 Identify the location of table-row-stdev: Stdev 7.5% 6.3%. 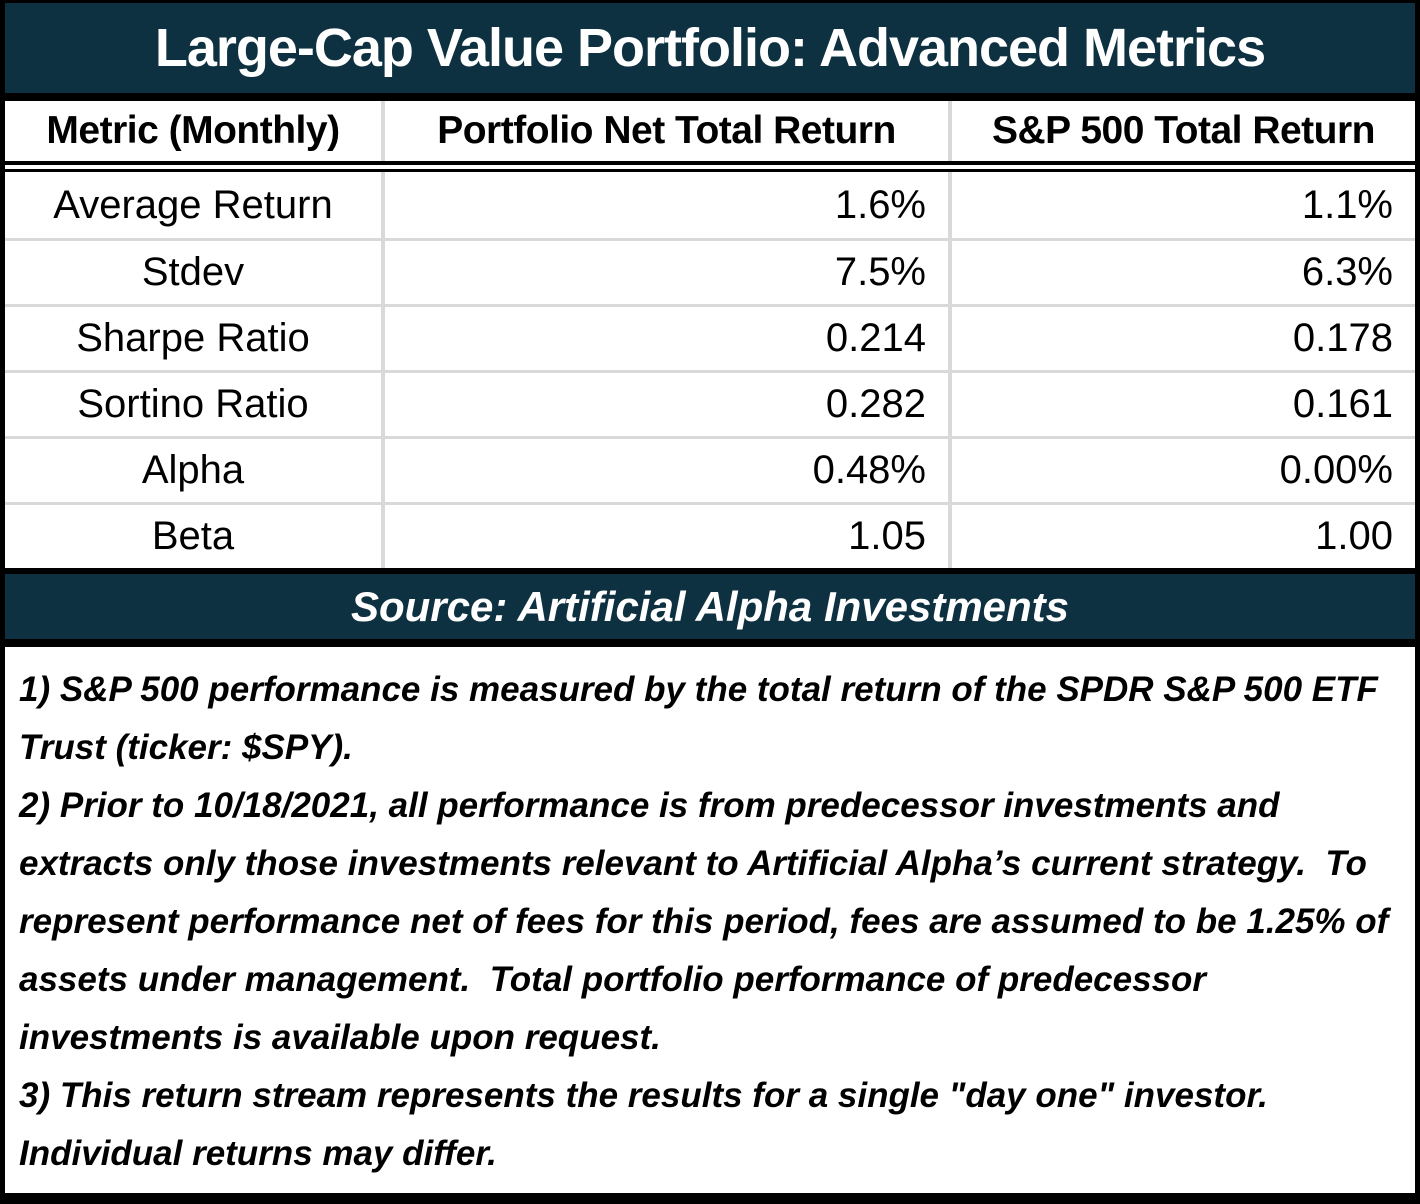
(710, 271).